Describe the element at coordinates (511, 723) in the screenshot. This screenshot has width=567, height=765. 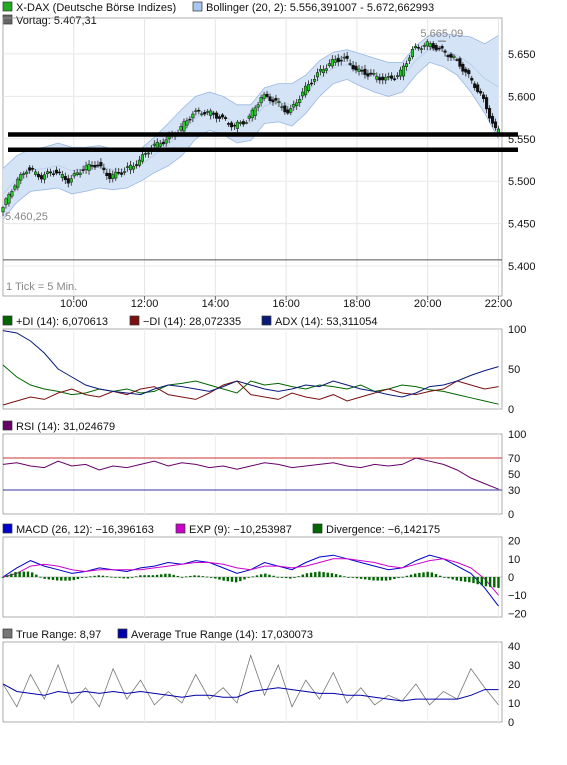
I see `atr-ytick-4: 0` at that location.